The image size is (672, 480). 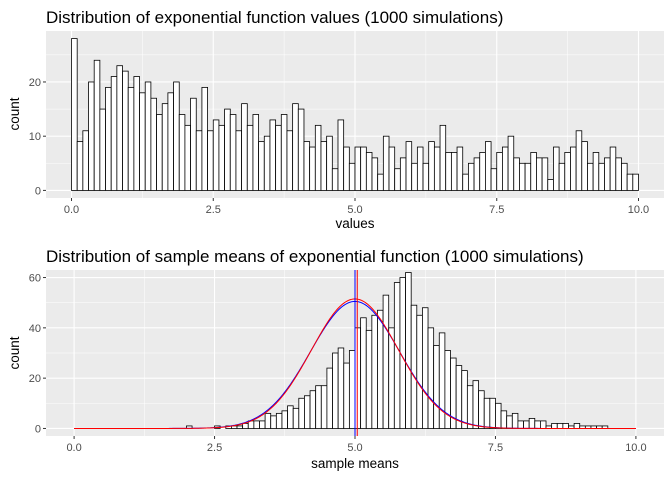 What do you see at coordinates (35, 329) in the screenshot?
I see `y-tick-label: 40` at bounding box center [35, 329].